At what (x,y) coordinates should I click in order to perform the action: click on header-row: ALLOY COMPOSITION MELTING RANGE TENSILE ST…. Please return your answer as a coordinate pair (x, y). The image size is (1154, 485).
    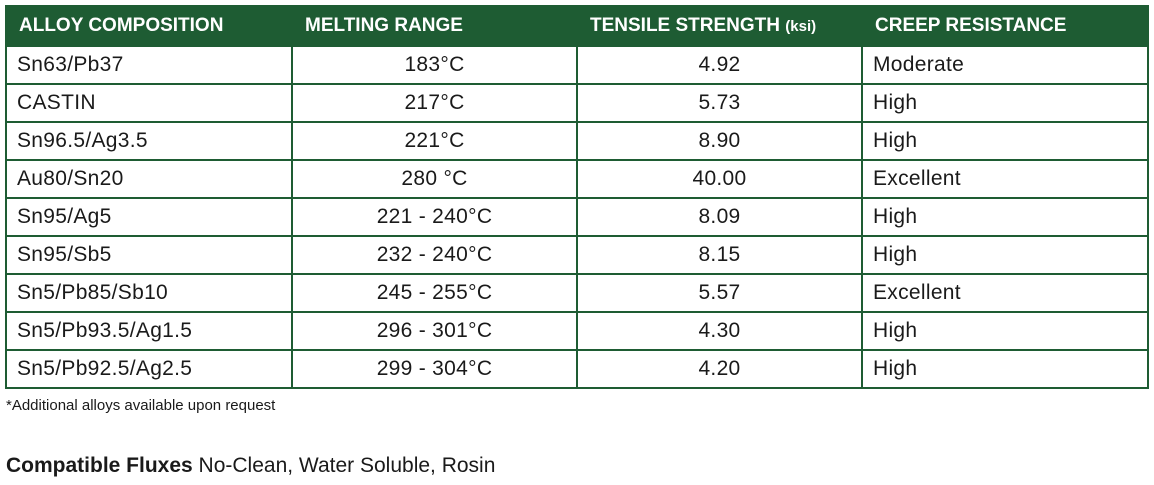
    Looking at the image, I should click on (577, 26).